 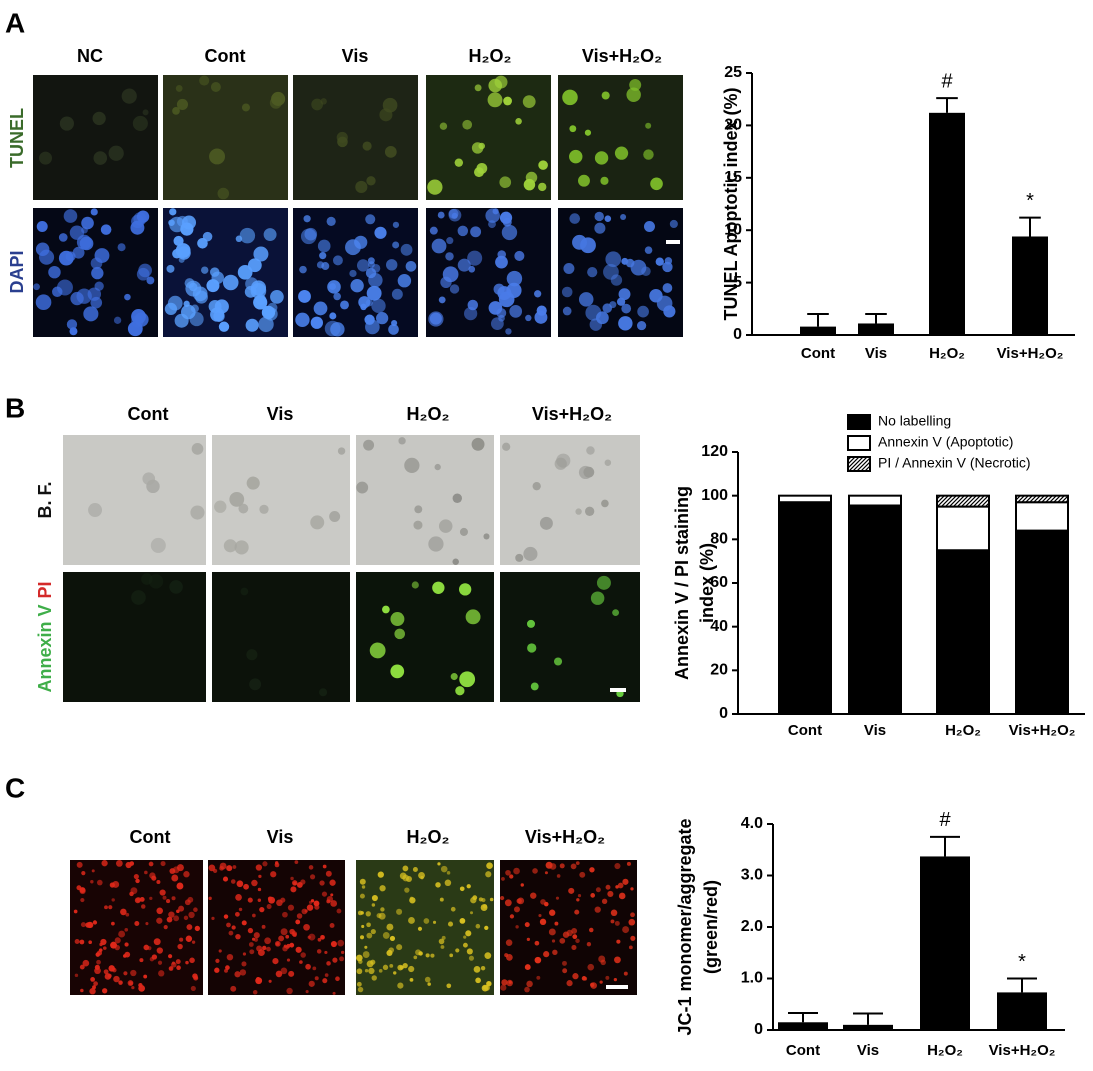 I want to click on bar-segment, so click(x=805, y=499).